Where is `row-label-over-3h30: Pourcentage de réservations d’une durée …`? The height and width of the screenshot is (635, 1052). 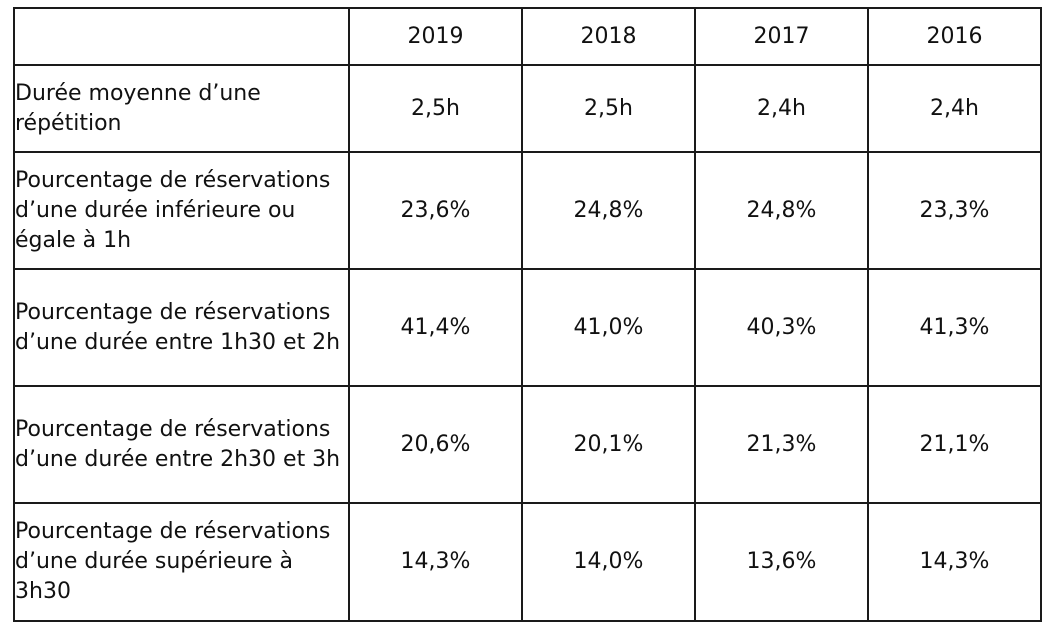
row-label-over-3h30: Pourcentage de réservations d’une durée … is located at coordinates (181, 562).